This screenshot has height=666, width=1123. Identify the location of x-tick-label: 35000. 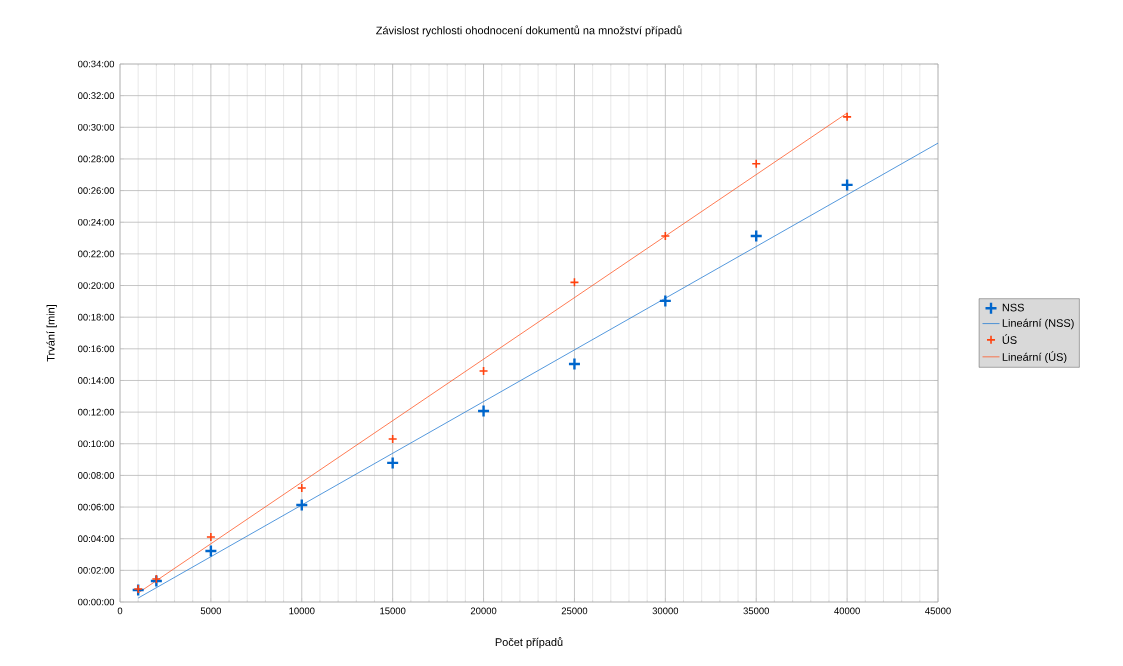
(756, 611).